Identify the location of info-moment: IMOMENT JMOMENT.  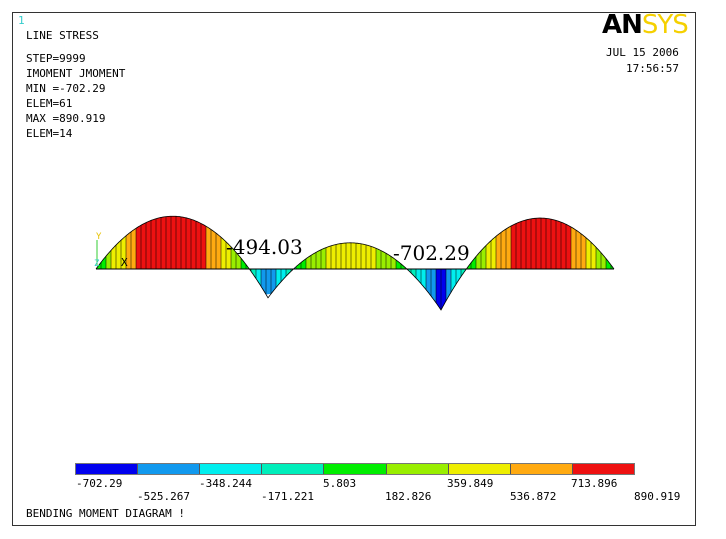
(76, 73).